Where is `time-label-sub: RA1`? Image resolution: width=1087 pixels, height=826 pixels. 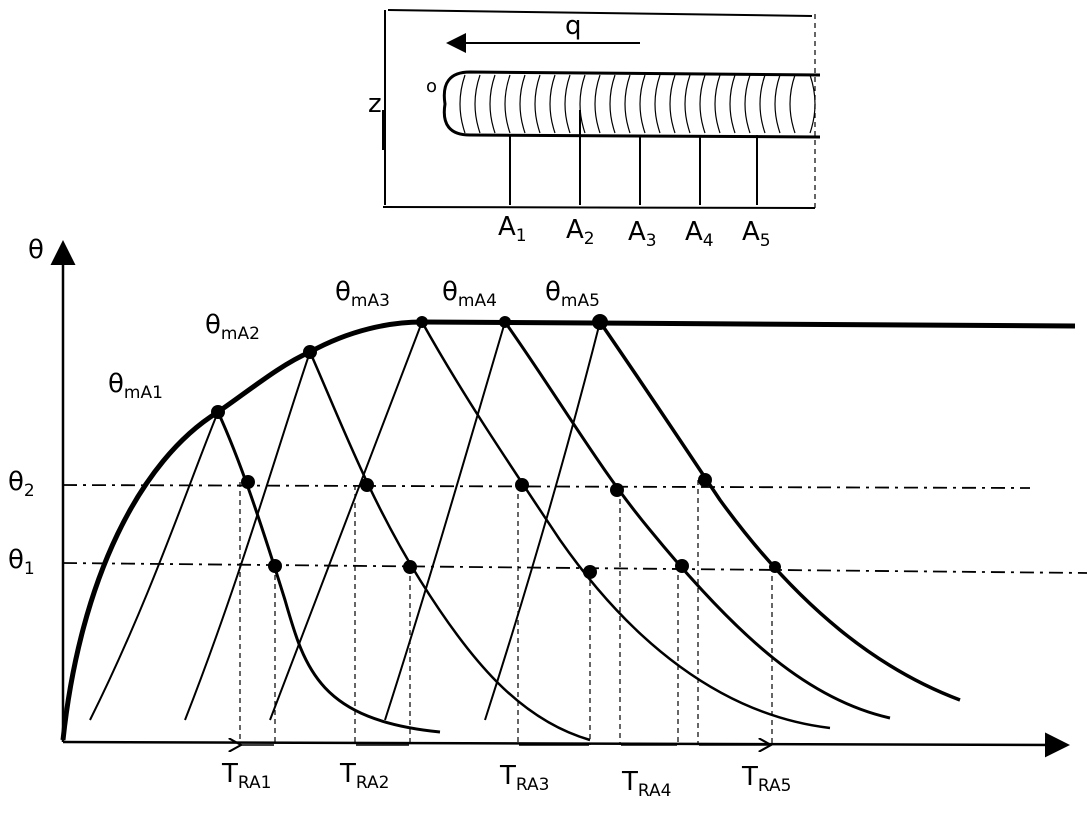
time-label-sub: RA1 is located at coordinates (255, 783).